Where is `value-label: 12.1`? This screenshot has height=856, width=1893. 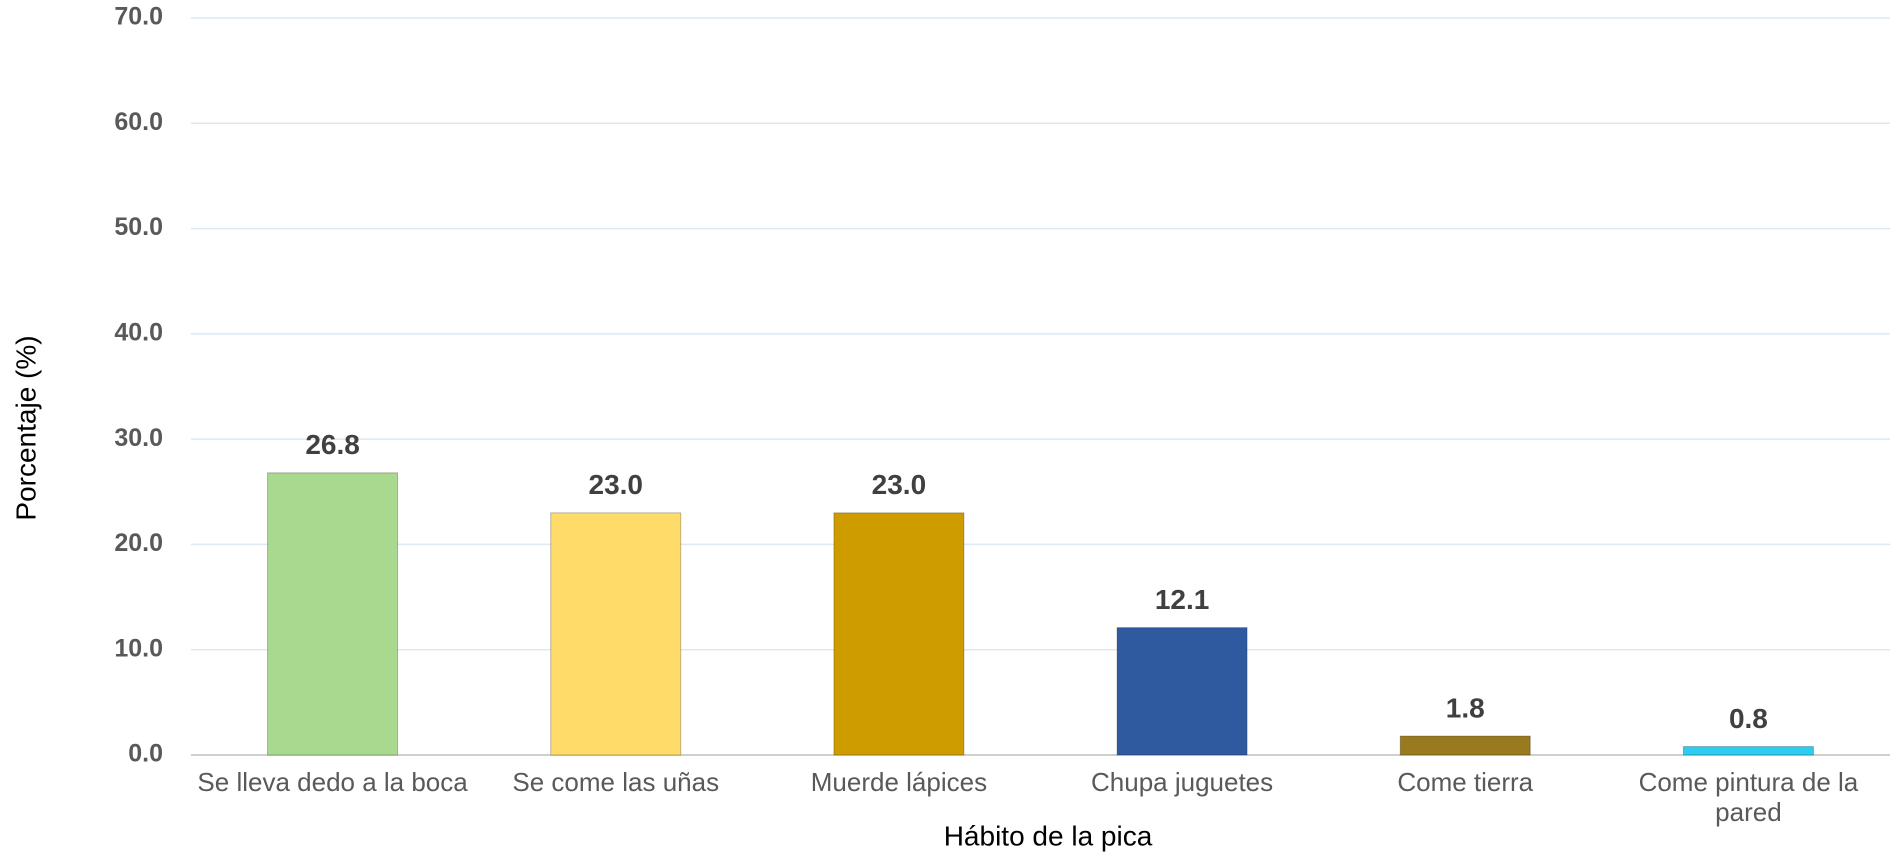 value-label: 12.1 is located at coordinates (1182, 599).